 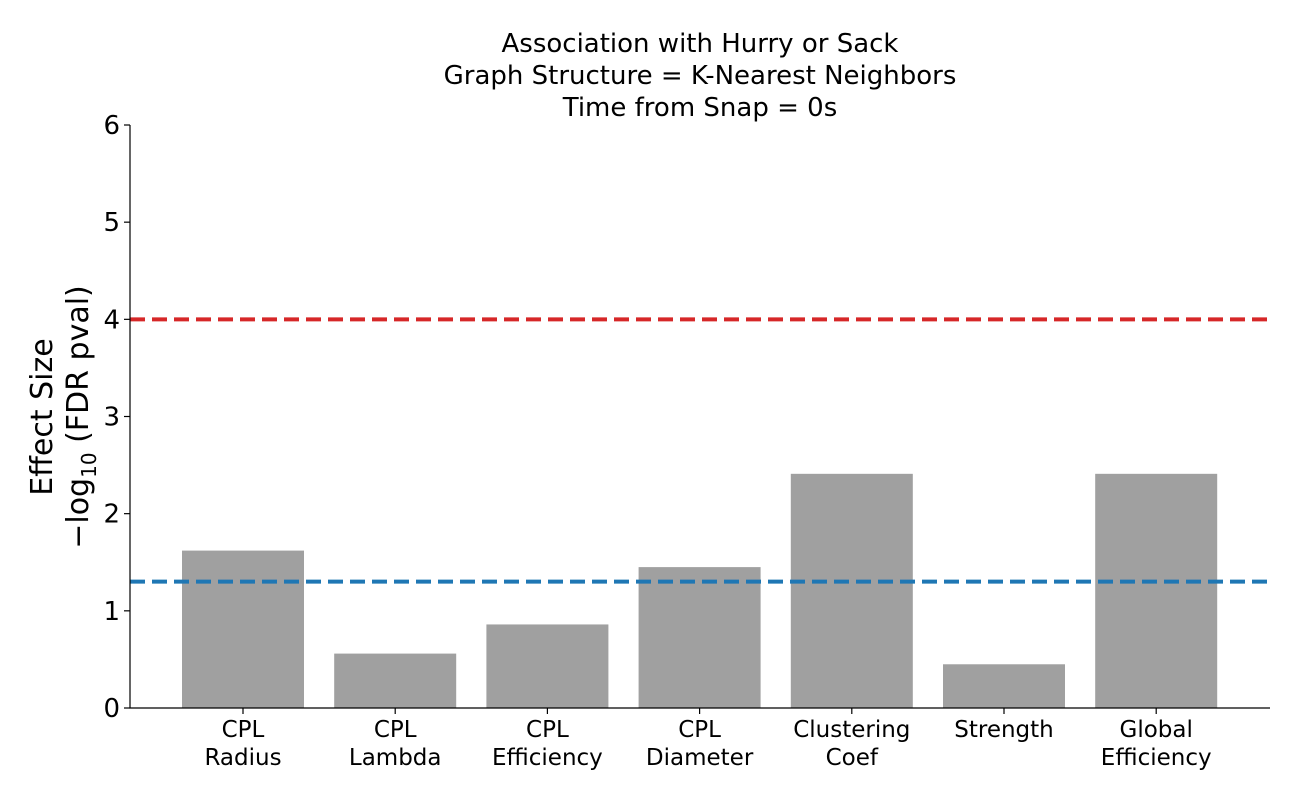 What do you see at coordinates (111, 223) in the screenshot?
I see `y-tick-label-5: 5` at bounding box center [111, 223].